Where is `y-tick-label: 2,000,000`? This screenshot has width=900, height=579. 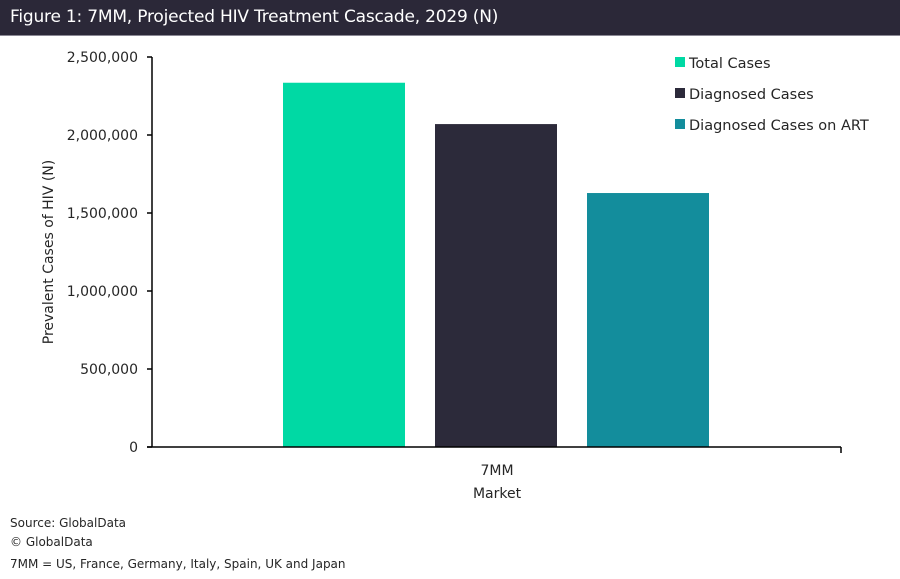 y-tick-label: 2,000,000 is located at coordinates (102, 136).